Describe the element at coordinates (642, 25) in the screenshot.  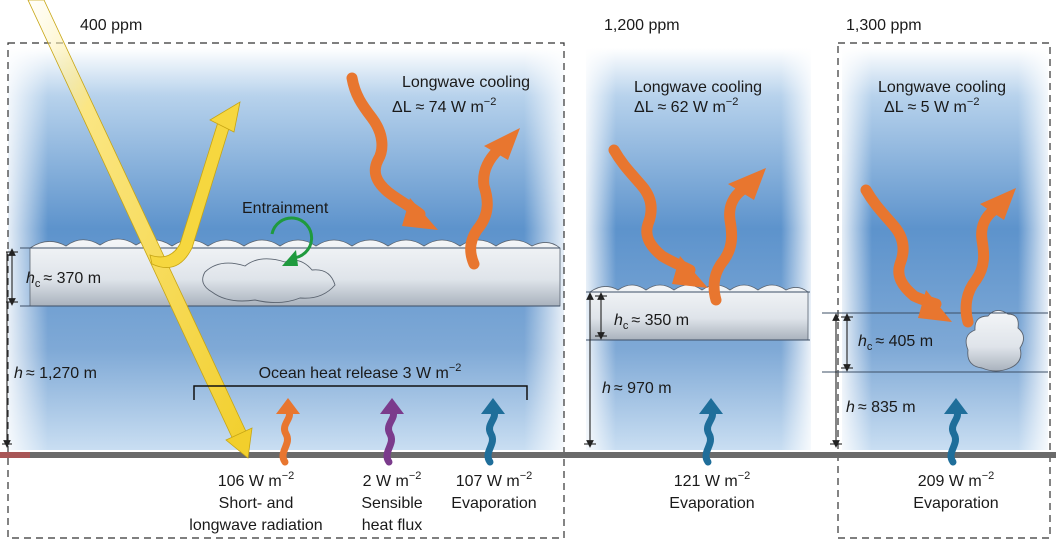
I see `ppm-1200: 1,200 ppm` at that location.